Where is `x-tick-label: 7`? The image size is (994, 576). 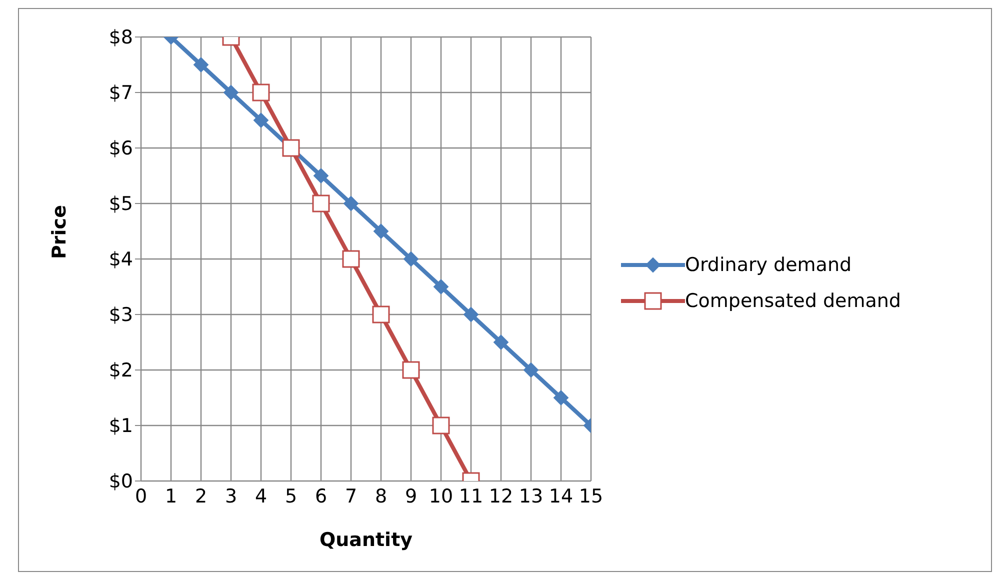 x-tick-label: 7 is located at coordinates (351, 496).